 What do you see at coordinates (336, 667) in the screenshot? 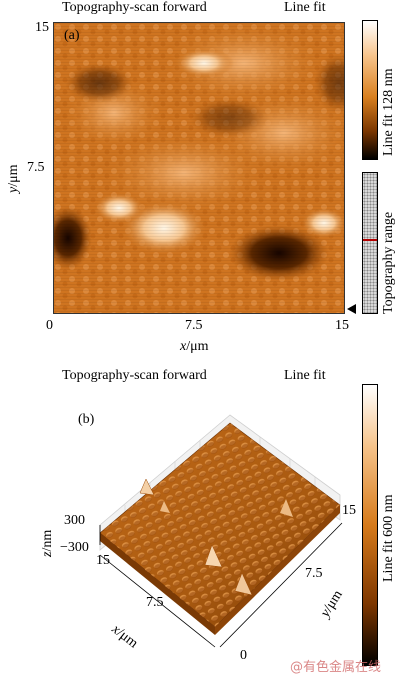
I see `watermark: @有色金属在线` at bounding box center [336, 667].